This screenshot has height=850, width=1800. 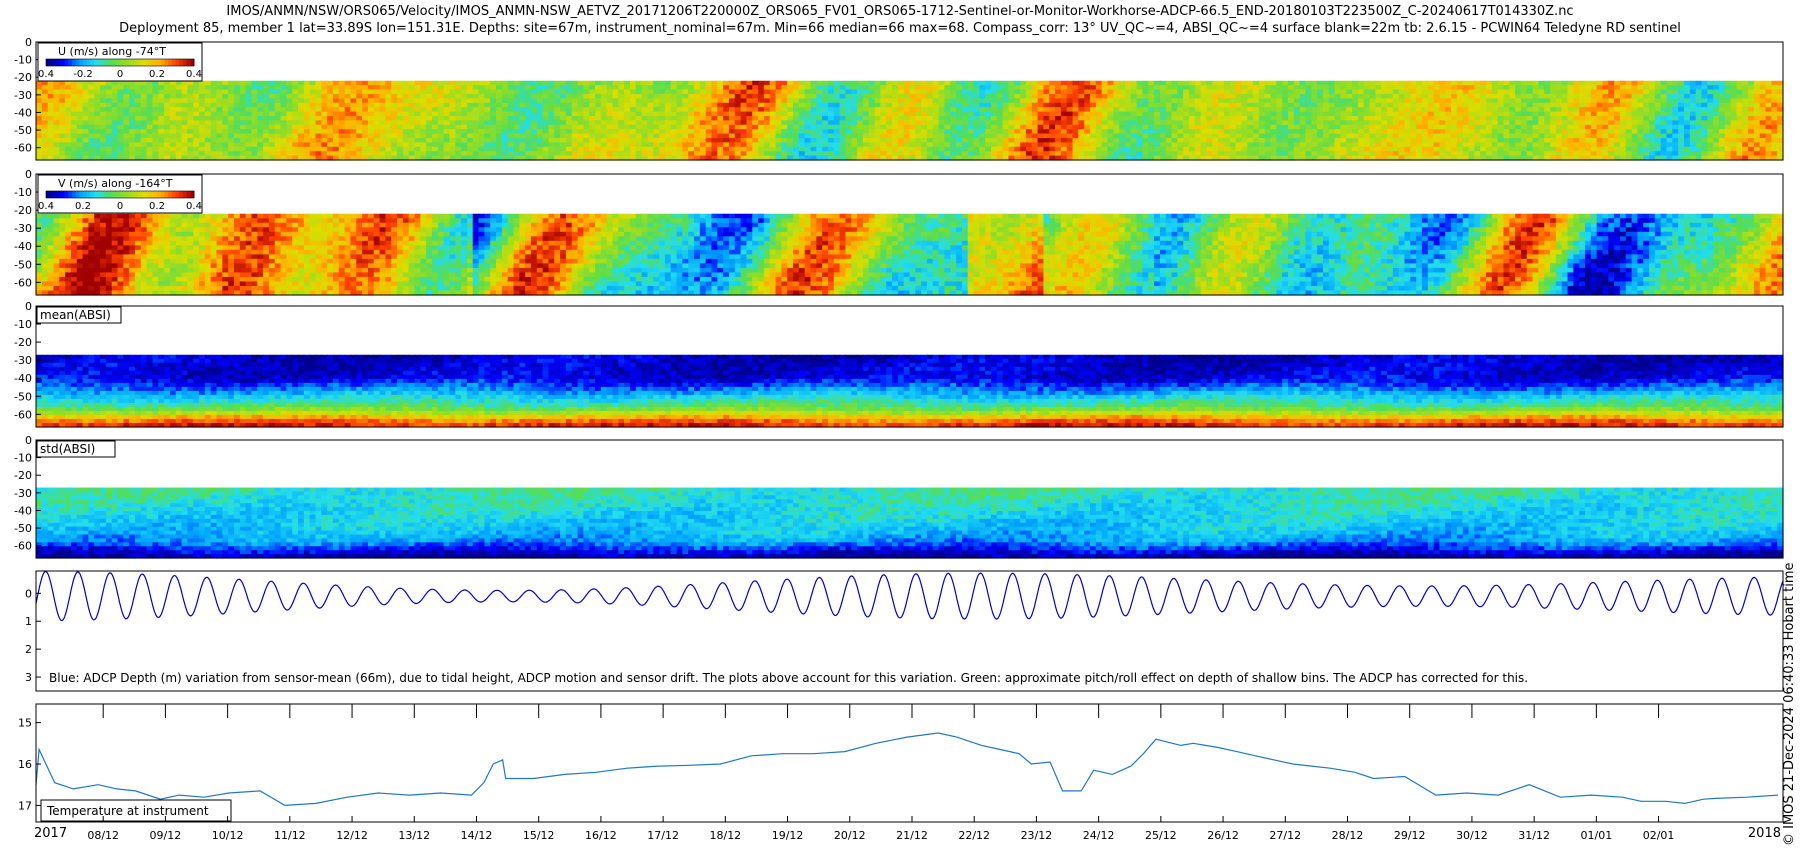 I want to click on x-tick-label-22: 30/12, so click(x=1472, y=835).